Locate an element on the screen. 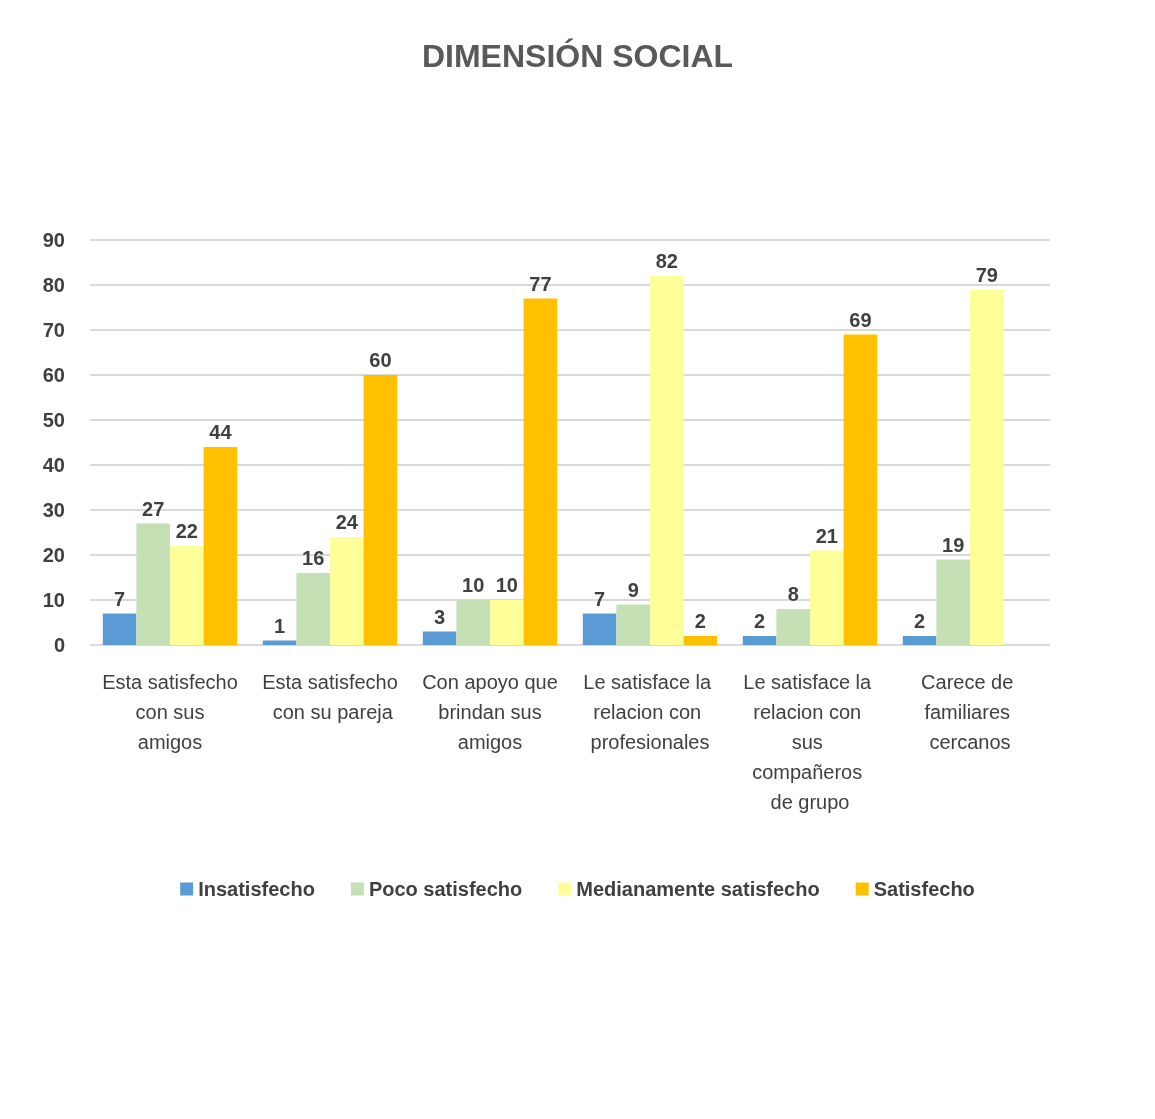  data-label: 8 is located at coordinates (793, 594).